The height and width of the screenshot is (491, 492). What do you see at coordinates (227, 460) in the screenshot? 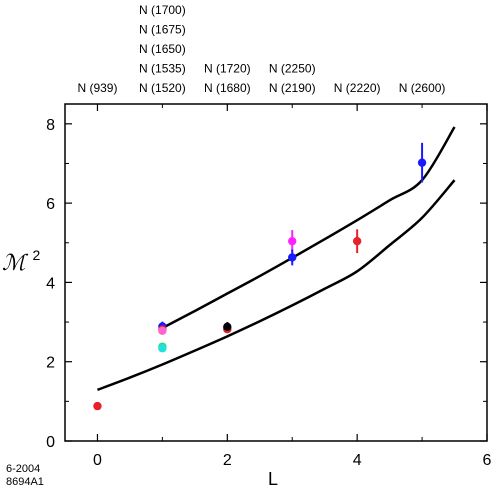
I see `x-tick-label: 2` at bounding box center [227, 460].